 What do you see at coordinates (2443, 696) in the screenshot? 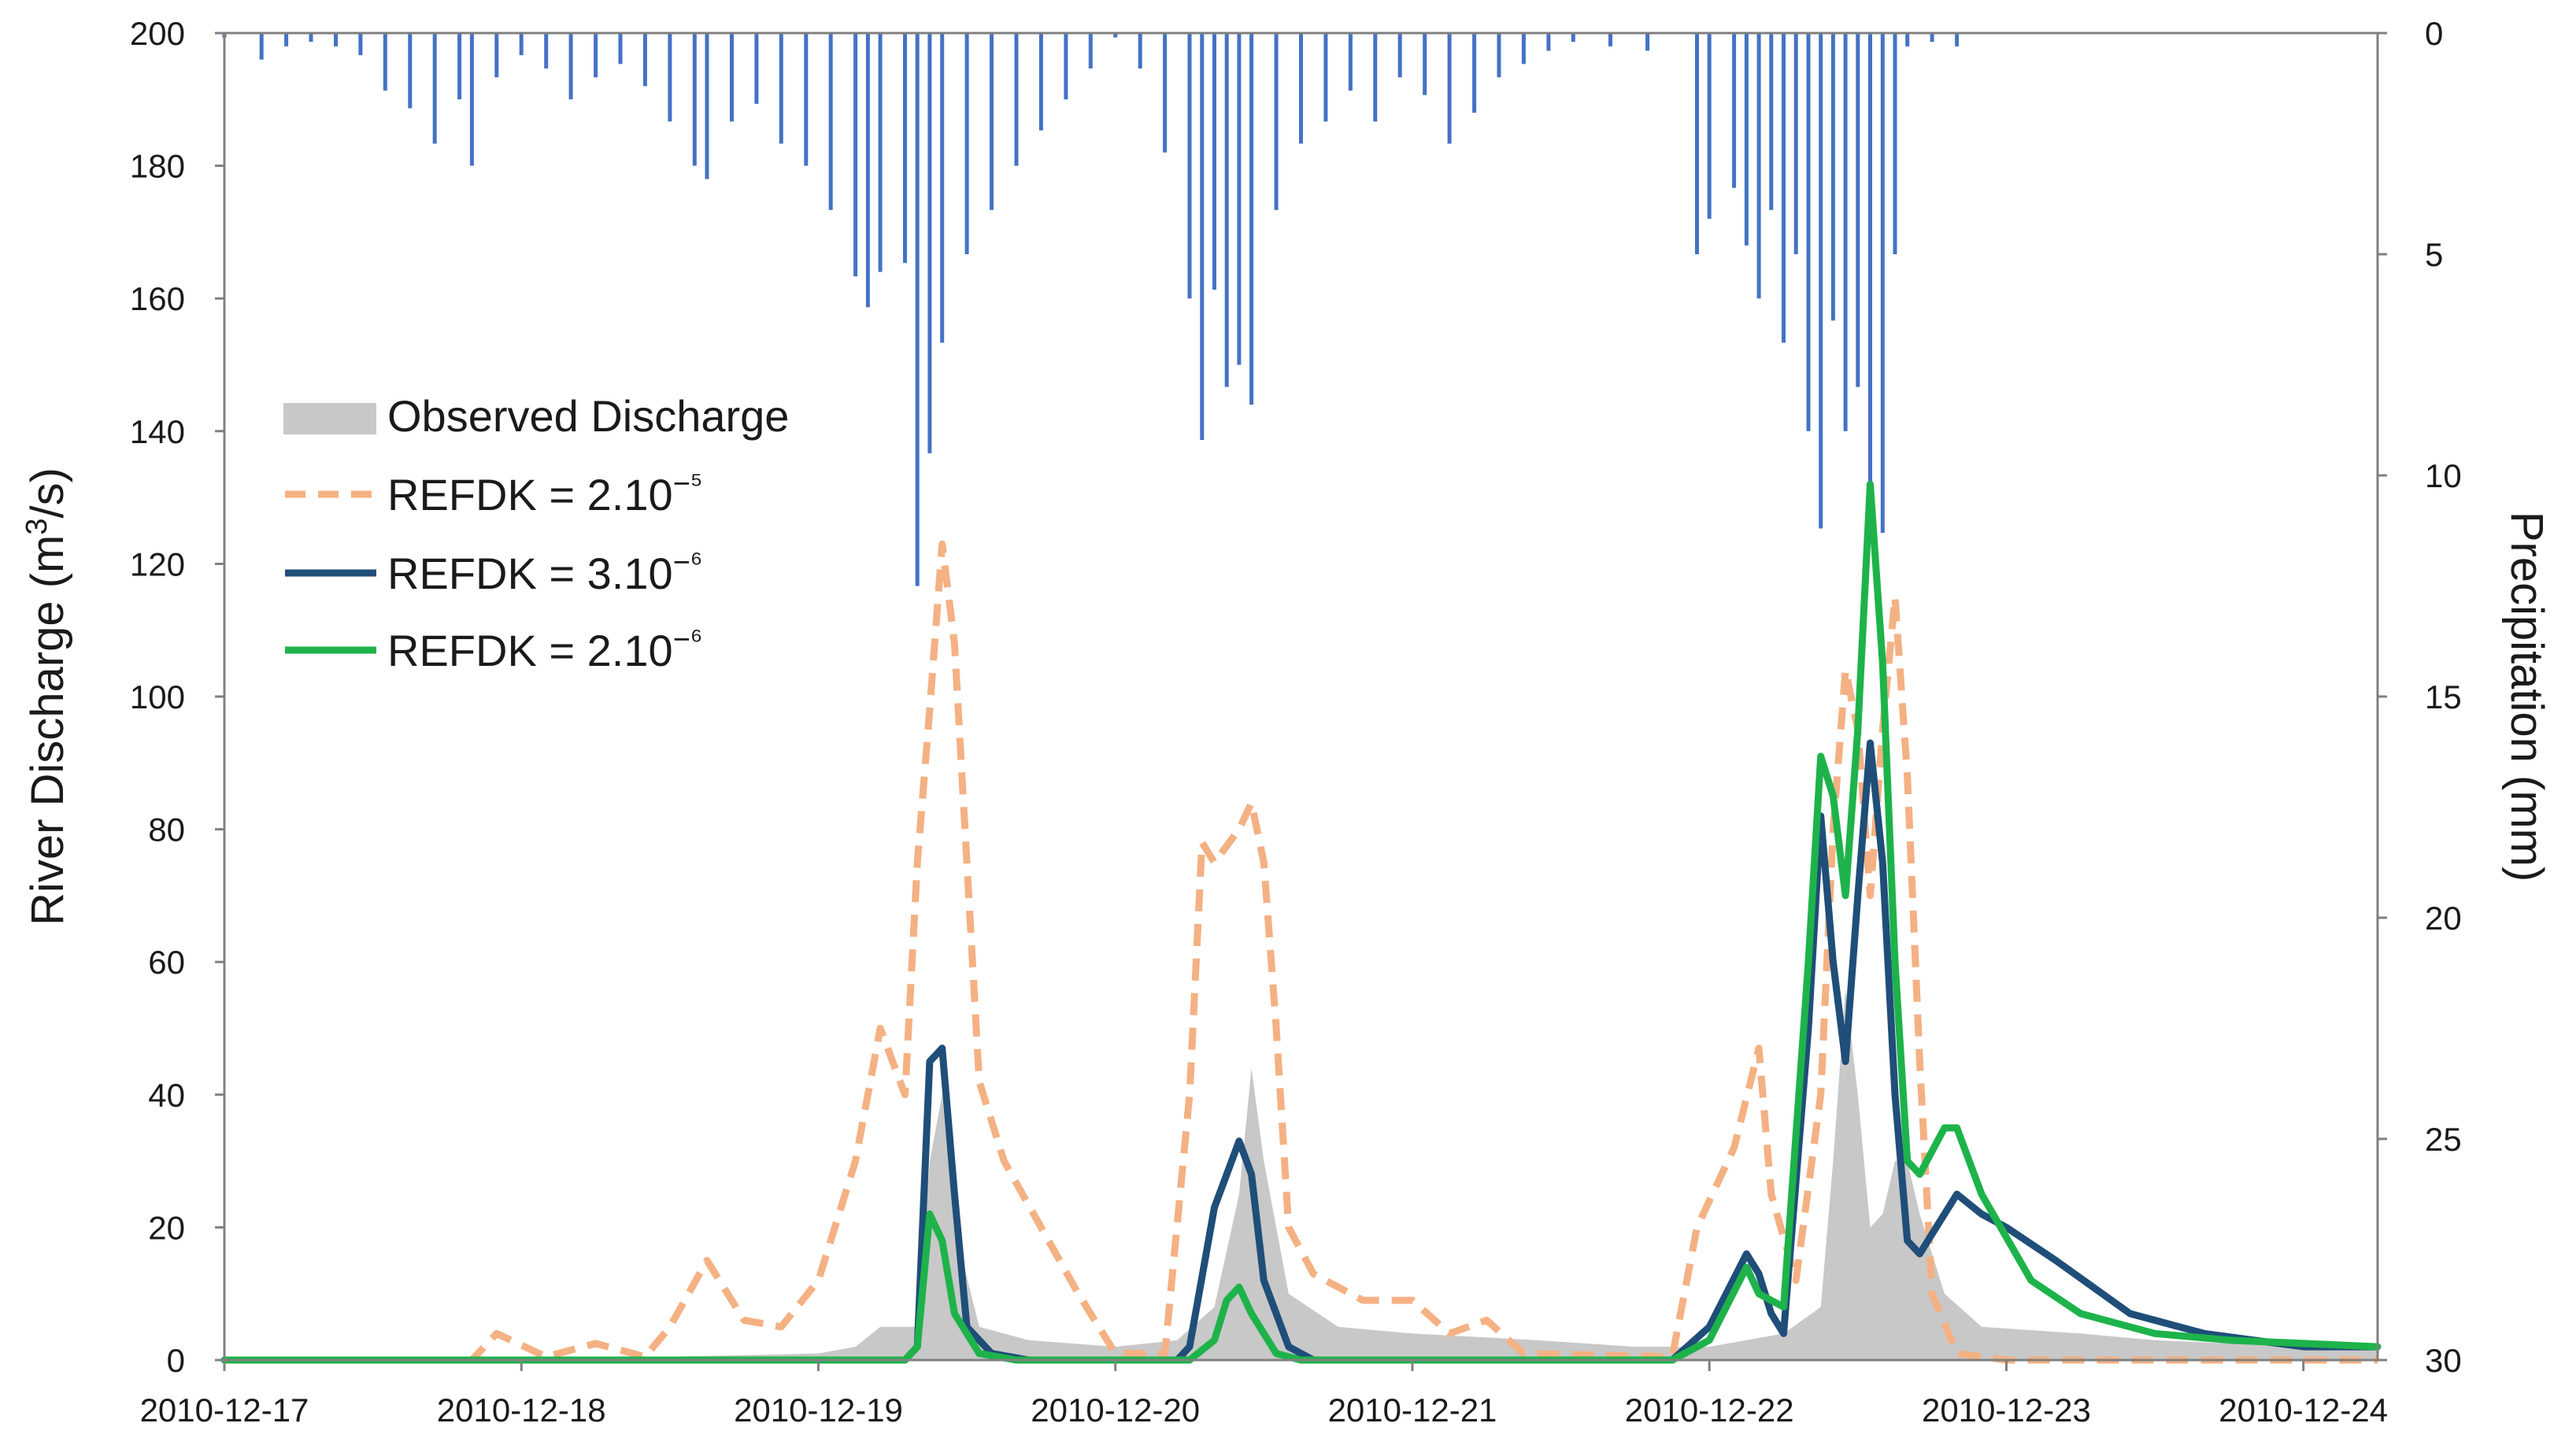
I see `y-right-tick-15: 15` at bounding box center [2443, 696].